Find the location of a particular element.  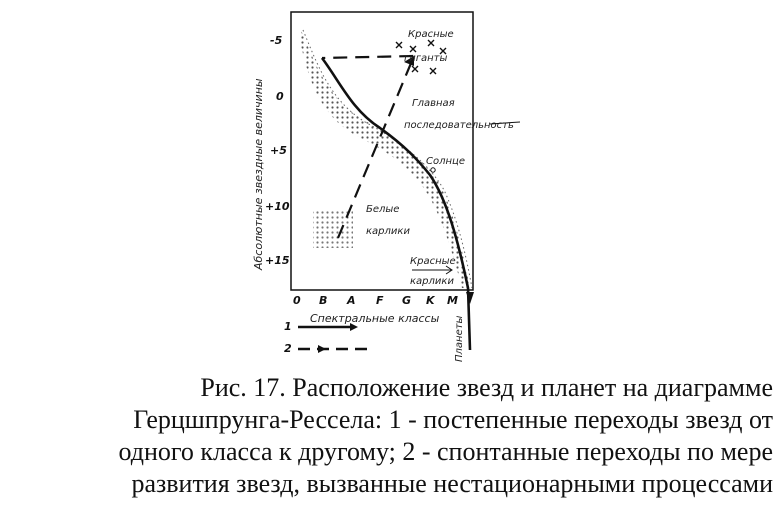

x-tick-0: 0 is located at coordinates (297, 300).